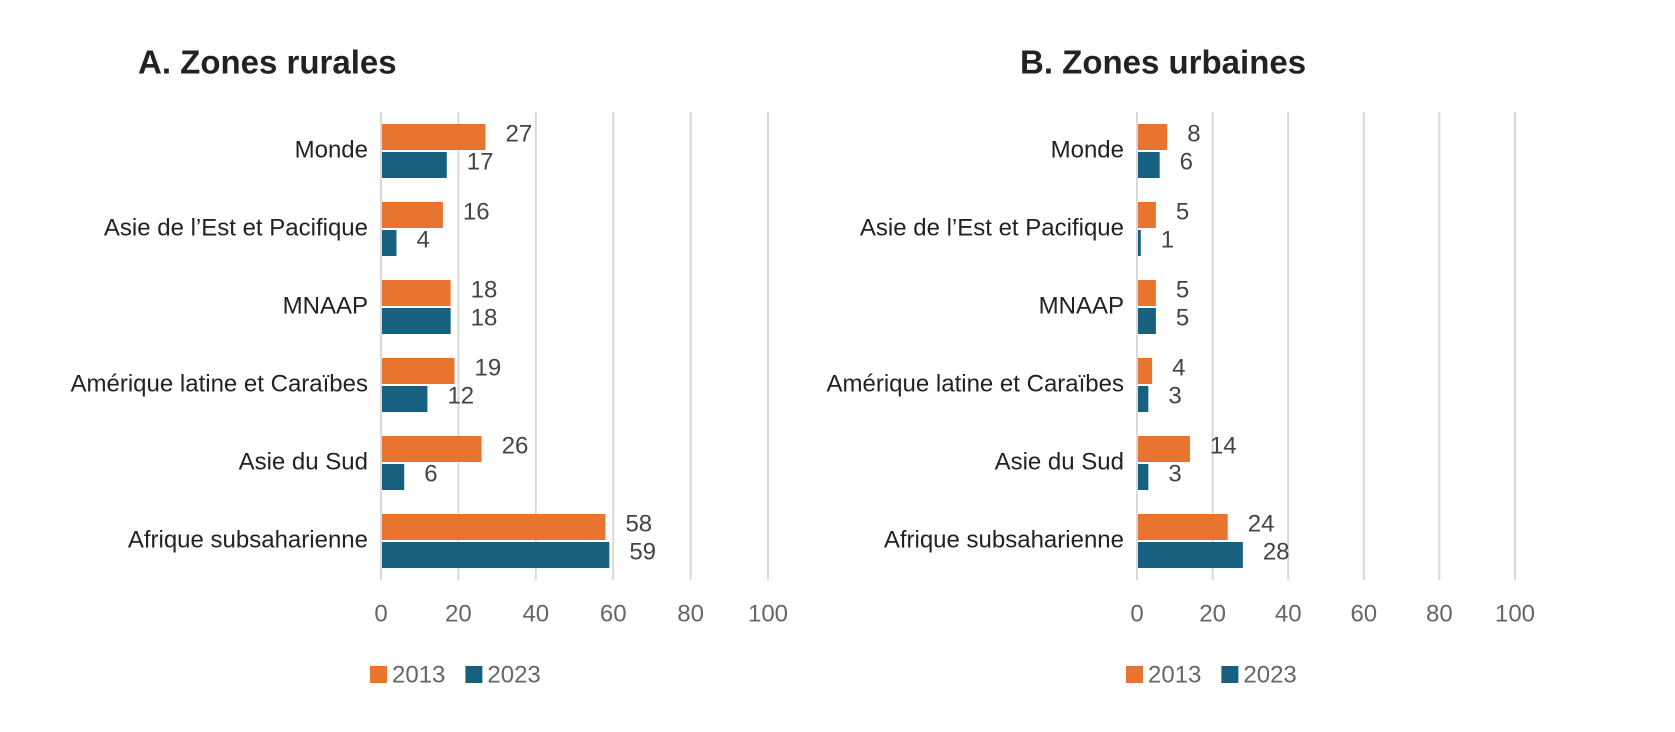 The image size is (1675, 732). What do you see at coordinates (1276, 551) in the screenshot?
I see `value-label: 28` at bounding box center [1276, 551].